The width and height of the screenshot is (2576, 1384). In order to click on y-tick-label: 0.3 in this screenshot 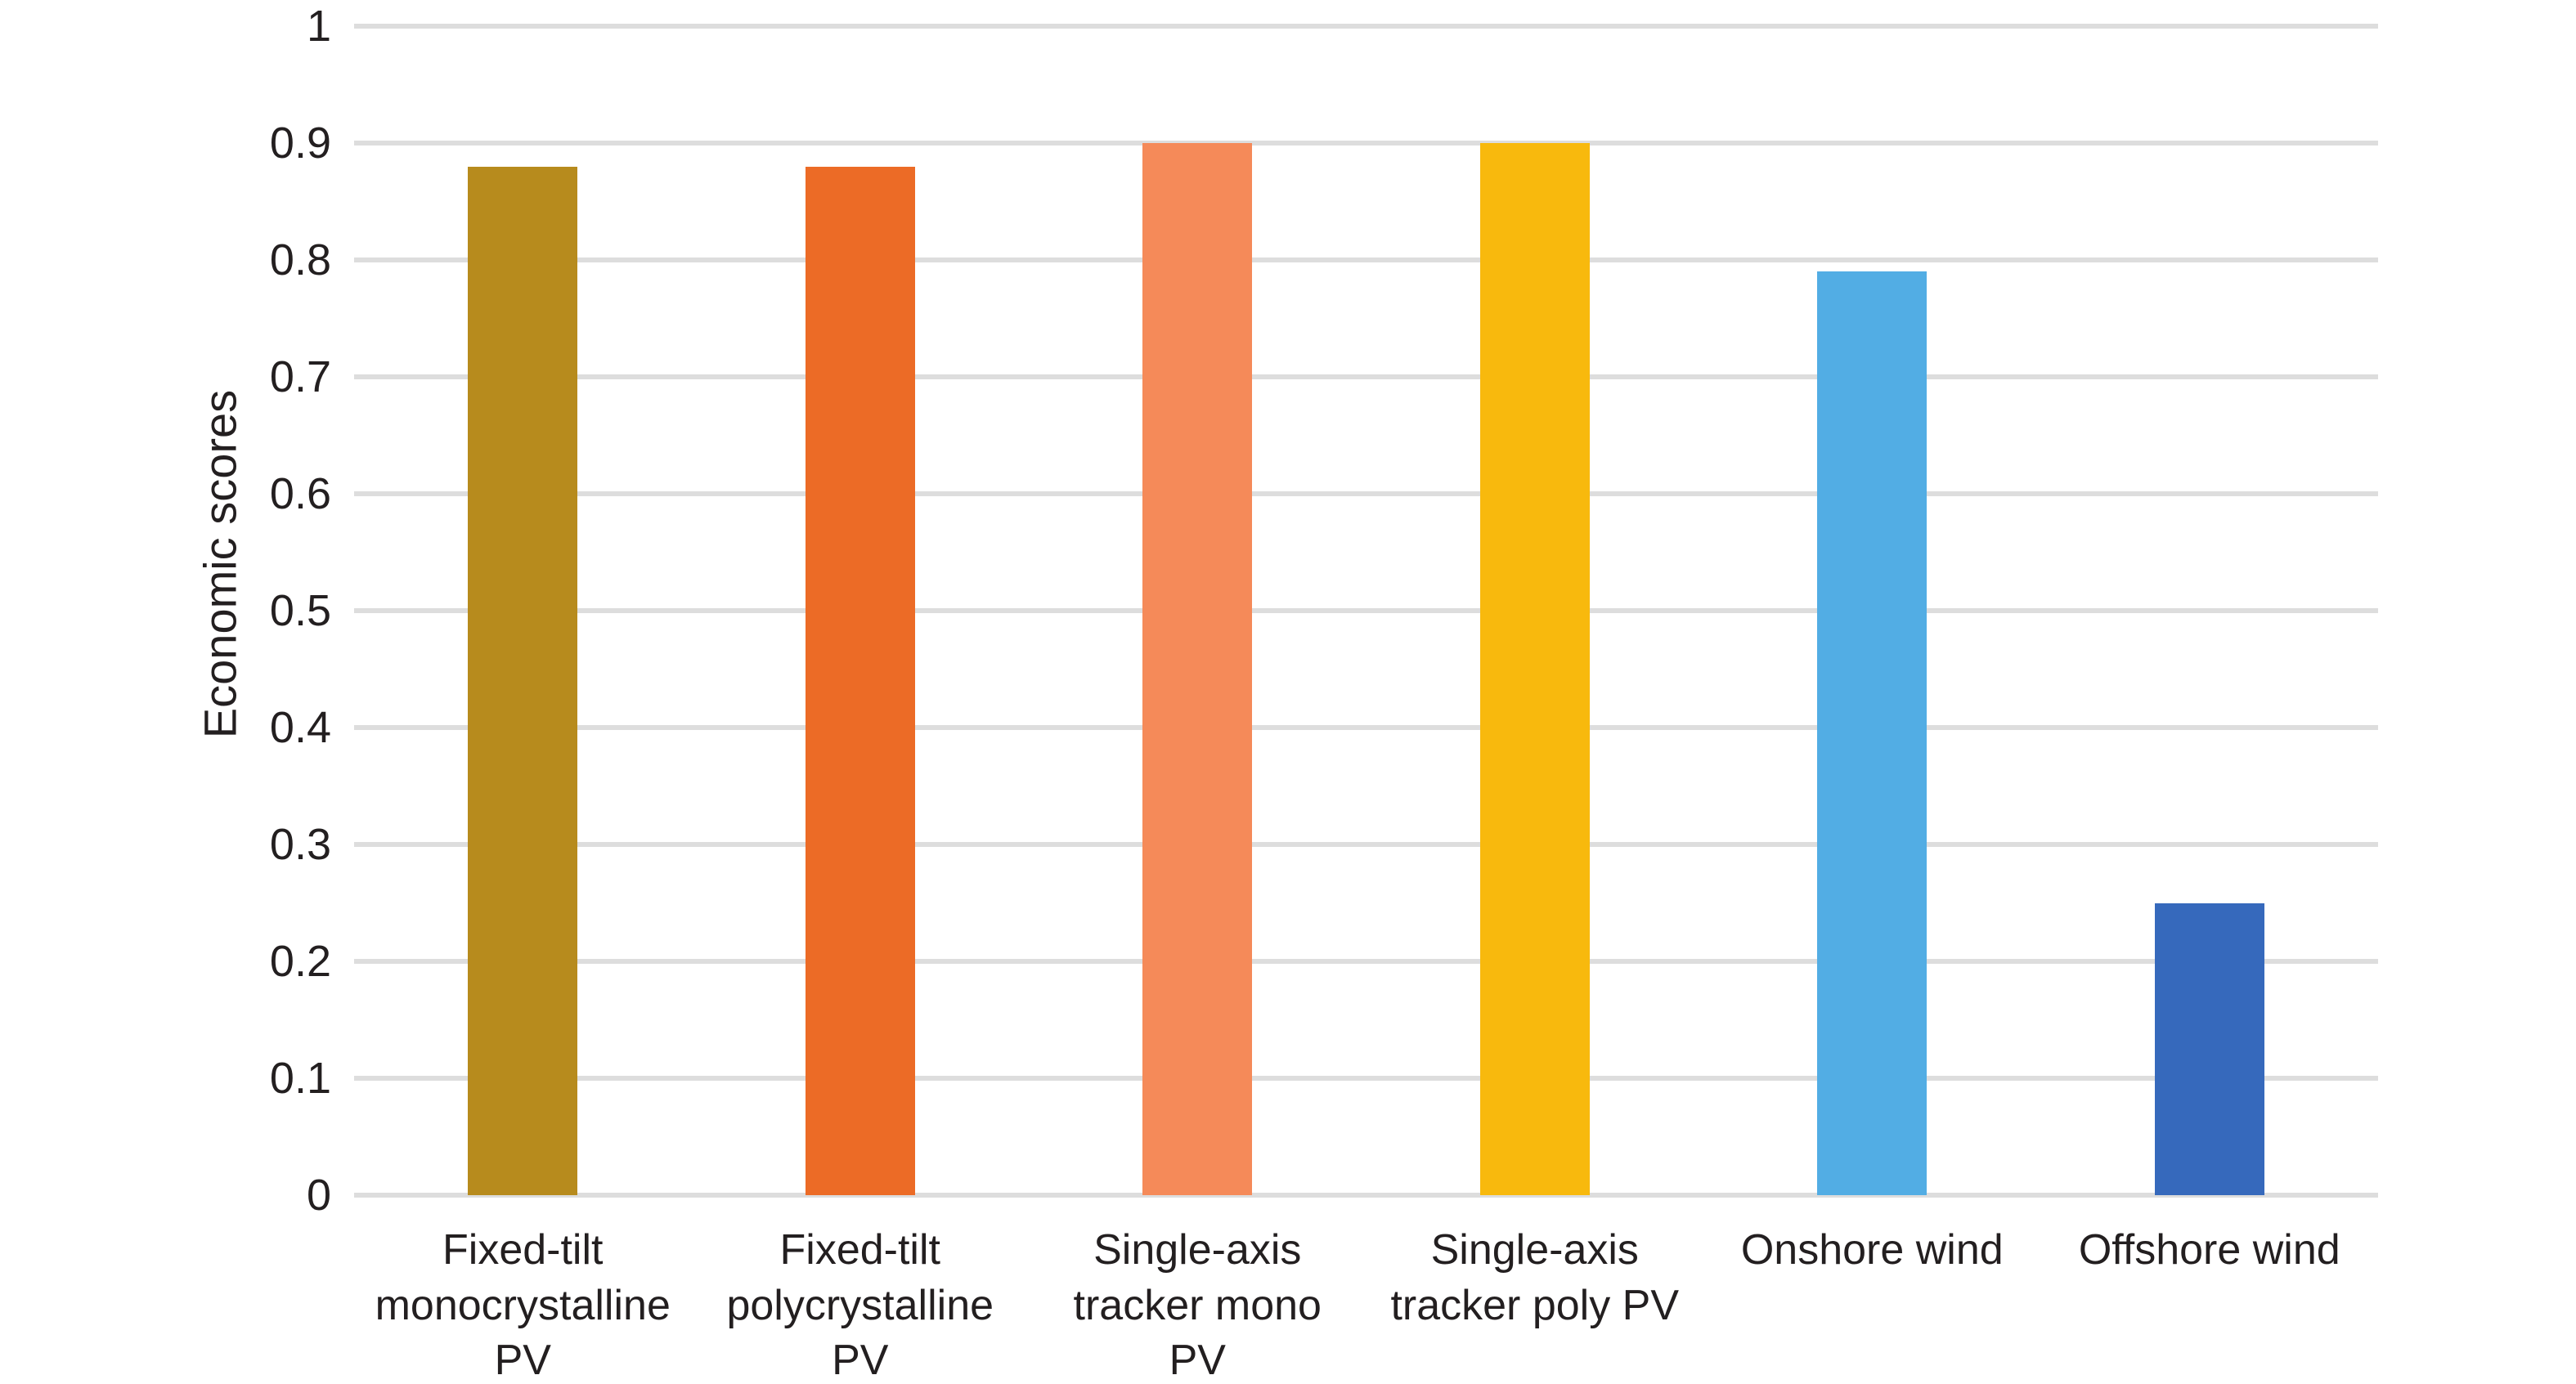, I will do `click(300, 844)`.